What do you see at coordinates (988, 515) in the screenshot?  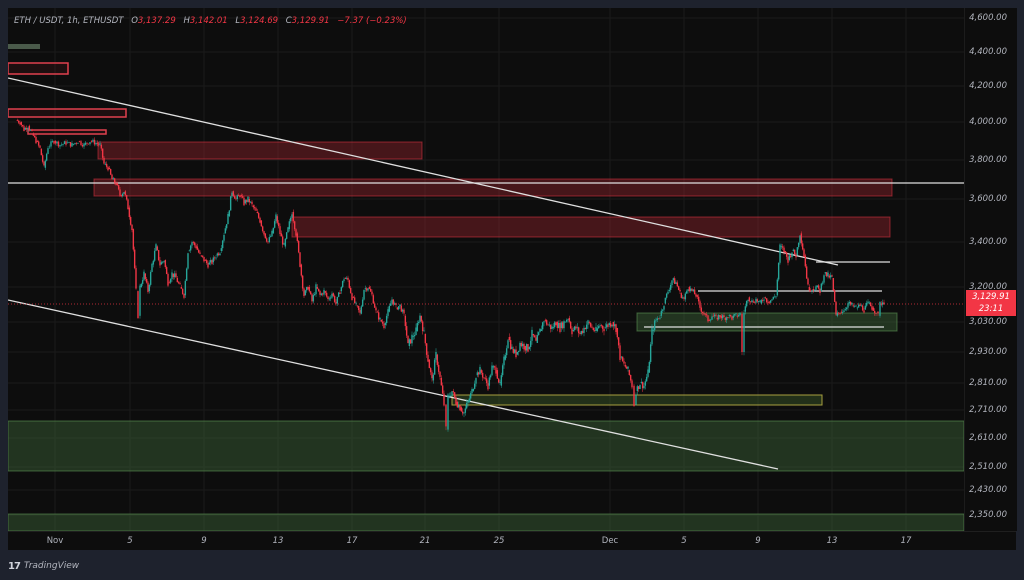 I see `price-tick-label: 2,350.00` at bounding box center [988, 515].